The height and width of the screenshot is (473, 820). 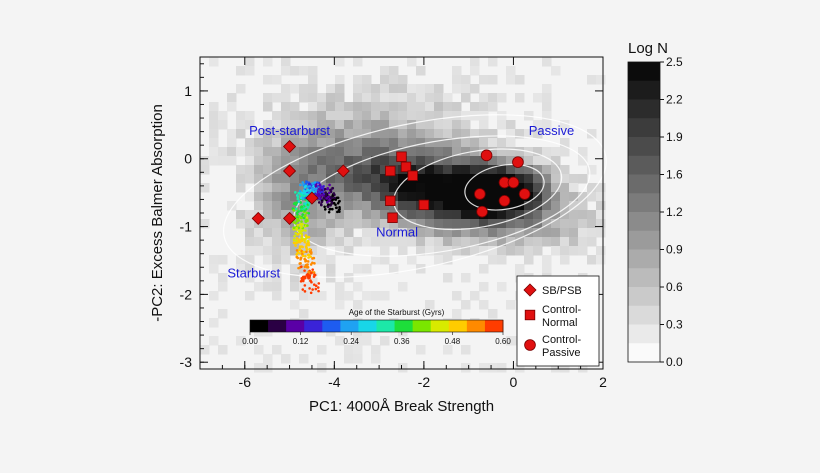 I want to click on colorbar-title: Log N, so click(x=648, y=48).